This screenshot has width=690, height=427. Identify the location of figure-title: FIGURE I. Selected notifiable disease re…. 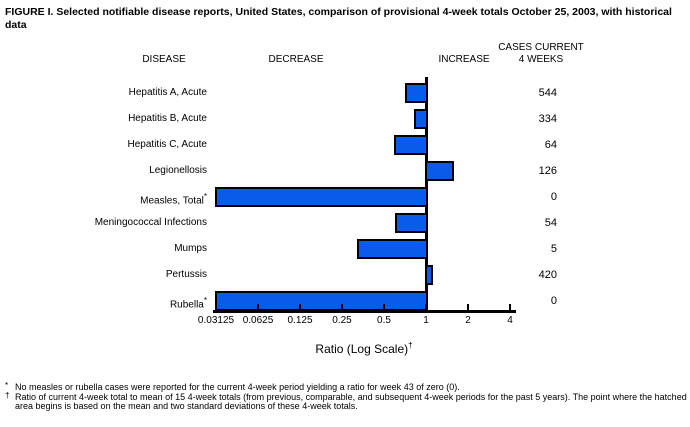
(338, 18).